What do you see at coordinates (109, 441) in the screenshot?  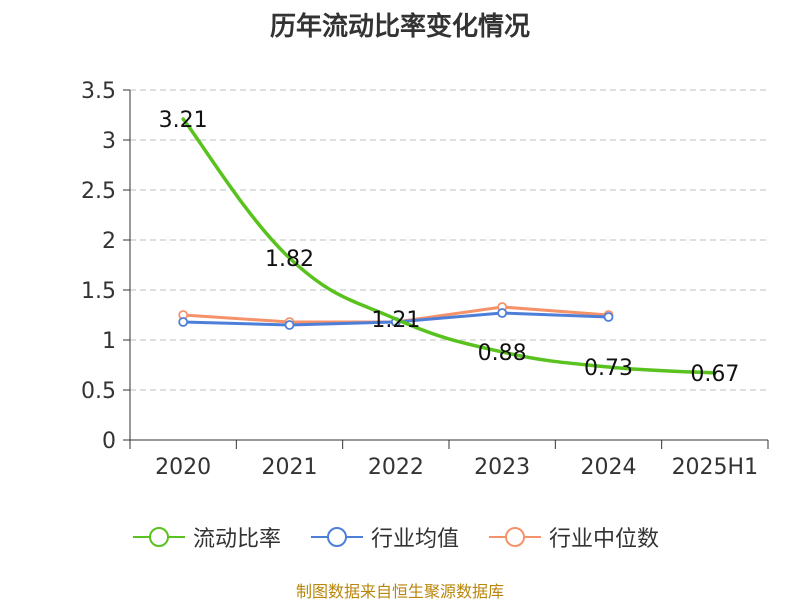 I see `y-tick-label: 0` at bounding box center [109, 441].